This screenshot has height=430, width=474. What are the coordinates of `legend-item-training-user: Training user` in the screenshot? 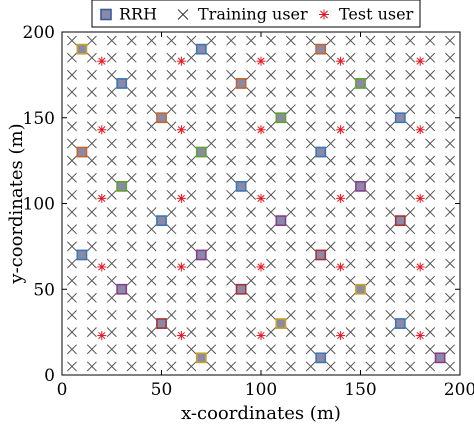 It's located at (242, 14).